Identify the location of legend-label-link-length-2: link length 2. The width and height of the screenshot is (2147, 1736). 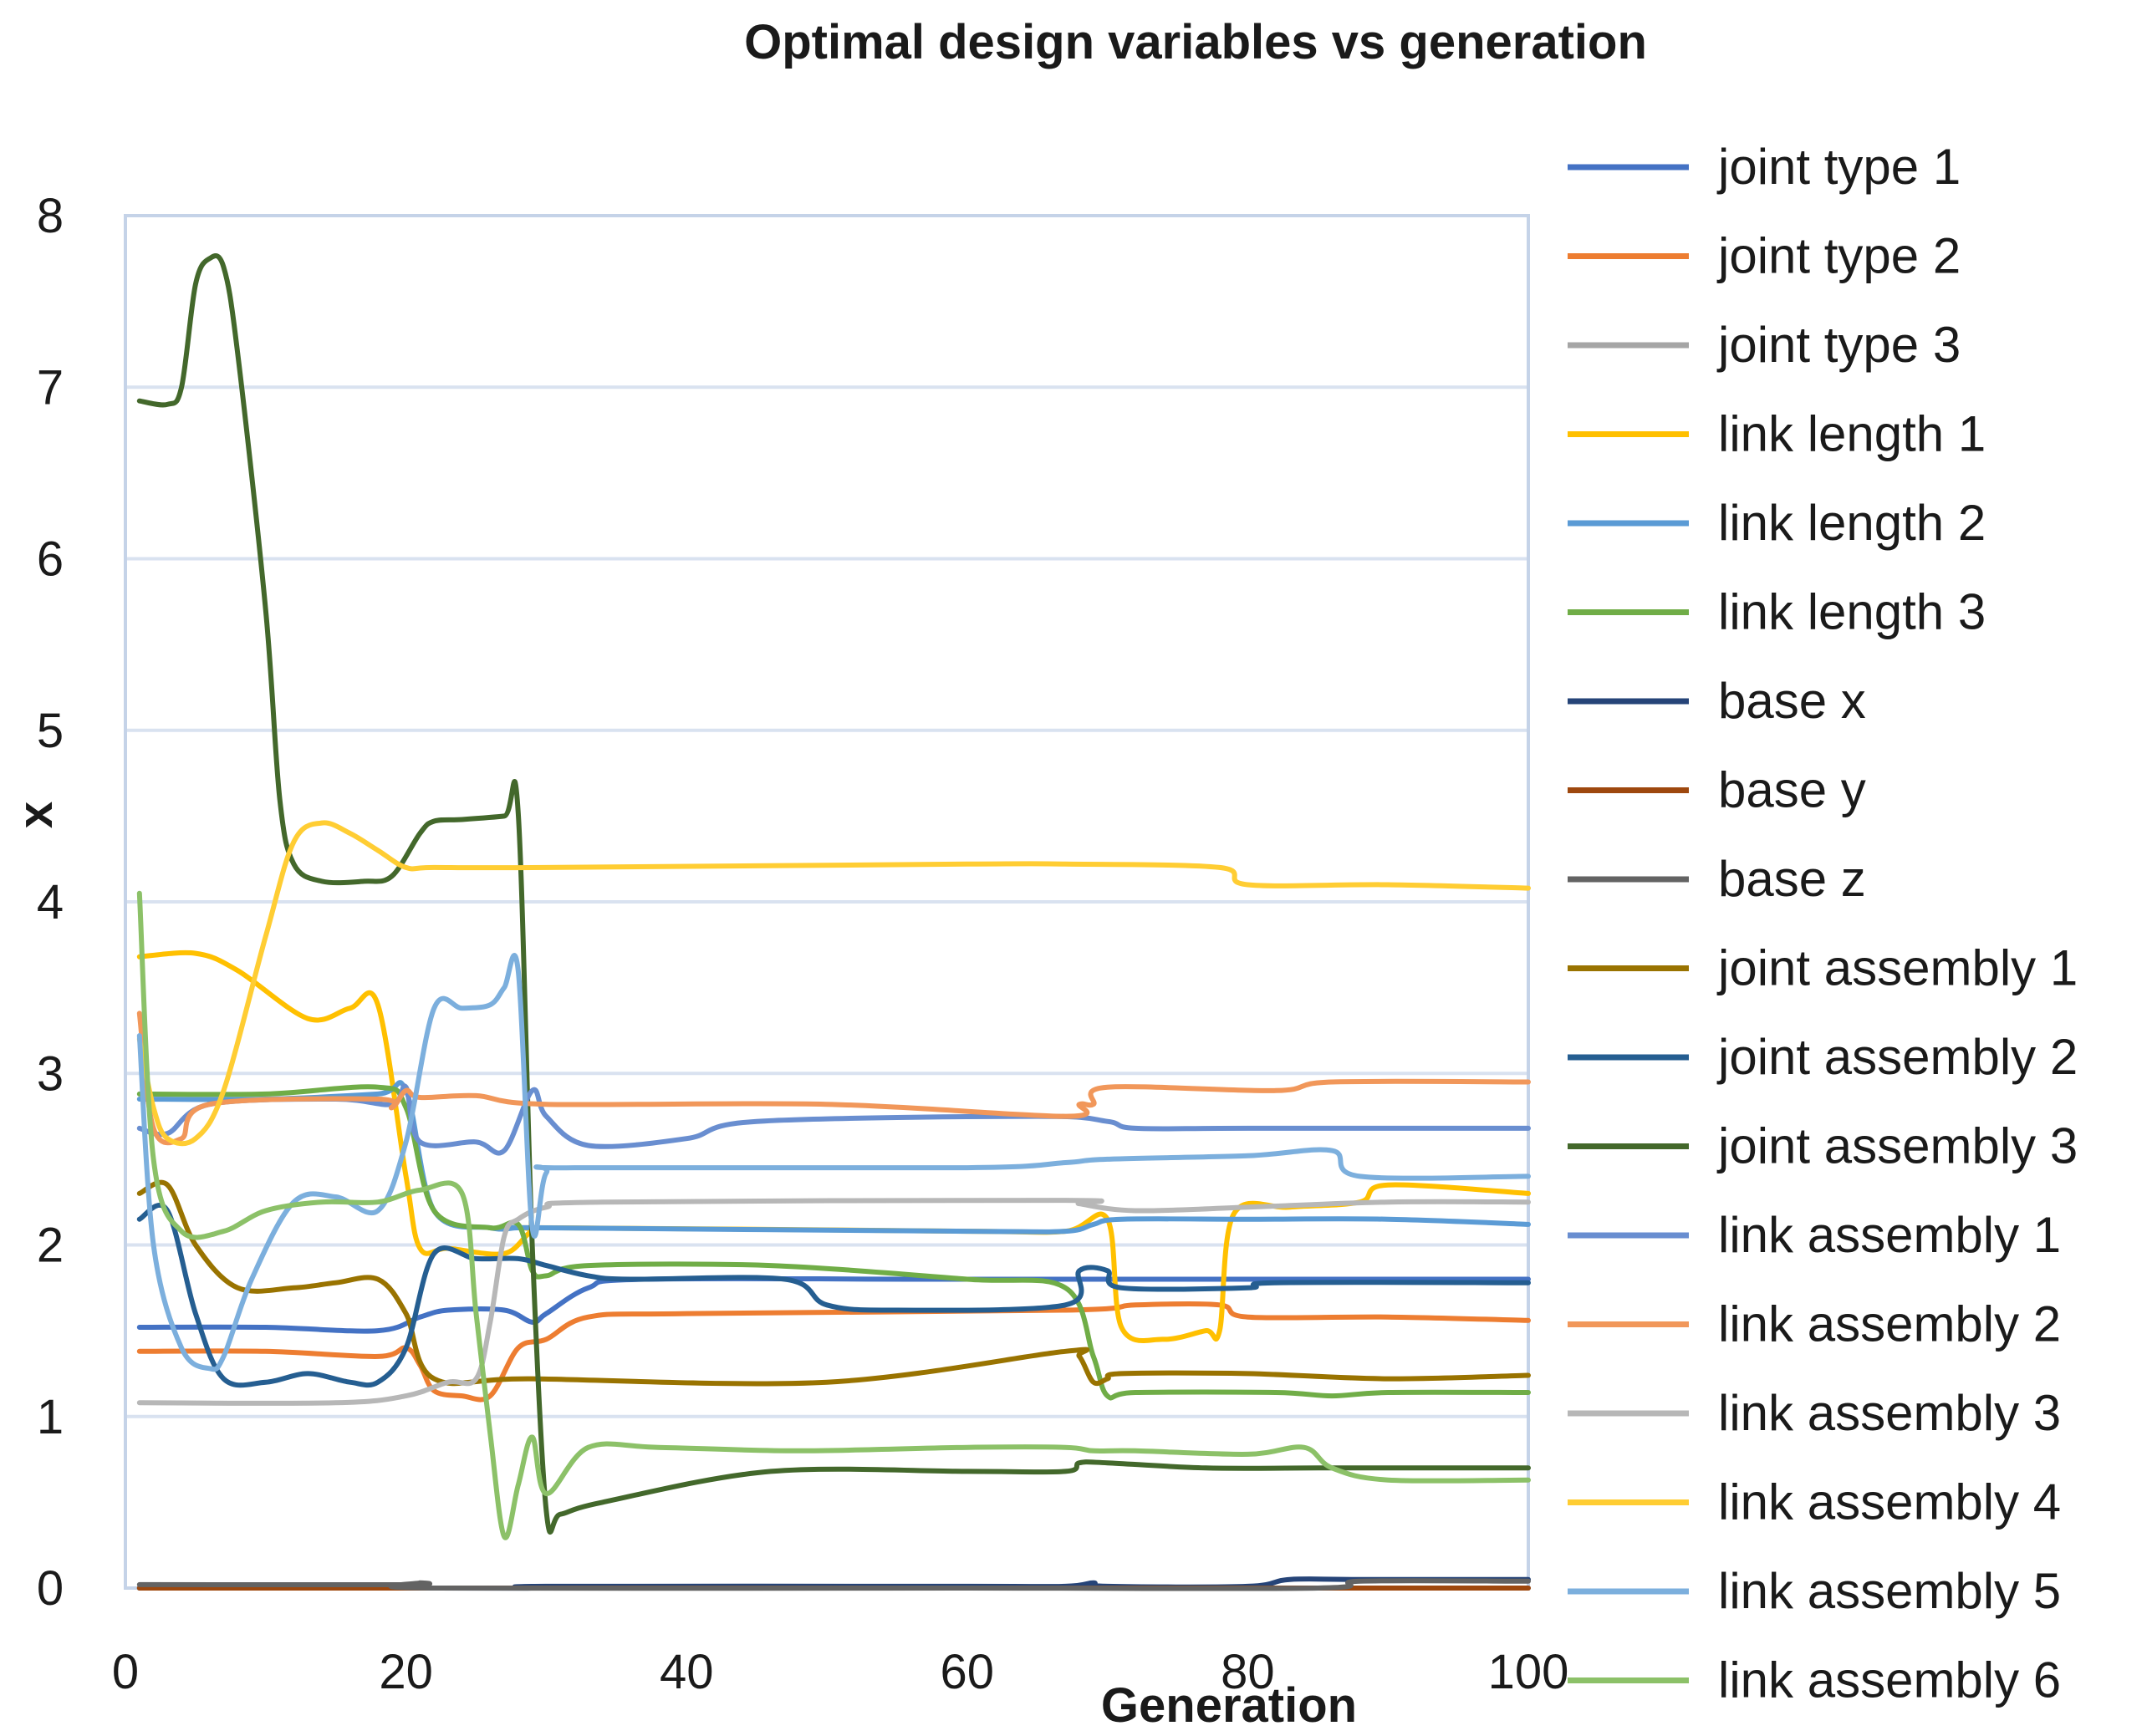
(1852, 523).